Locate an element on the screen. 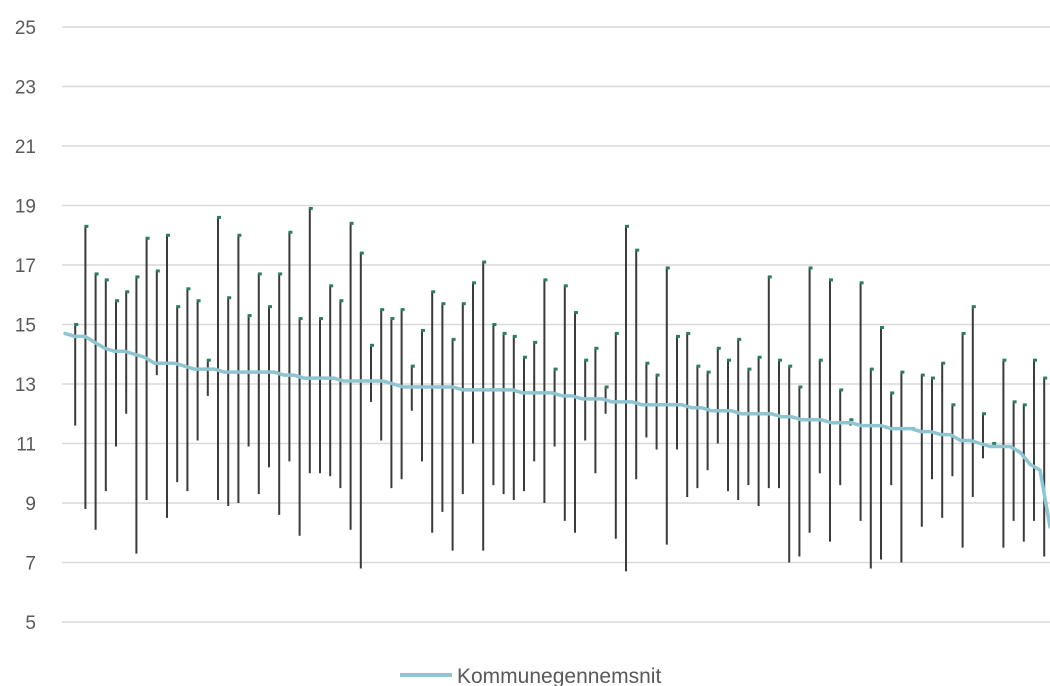 The width and height of the screenshot is (1050, 686). y-tick-label: 15 is located at coordinates (25, 326).